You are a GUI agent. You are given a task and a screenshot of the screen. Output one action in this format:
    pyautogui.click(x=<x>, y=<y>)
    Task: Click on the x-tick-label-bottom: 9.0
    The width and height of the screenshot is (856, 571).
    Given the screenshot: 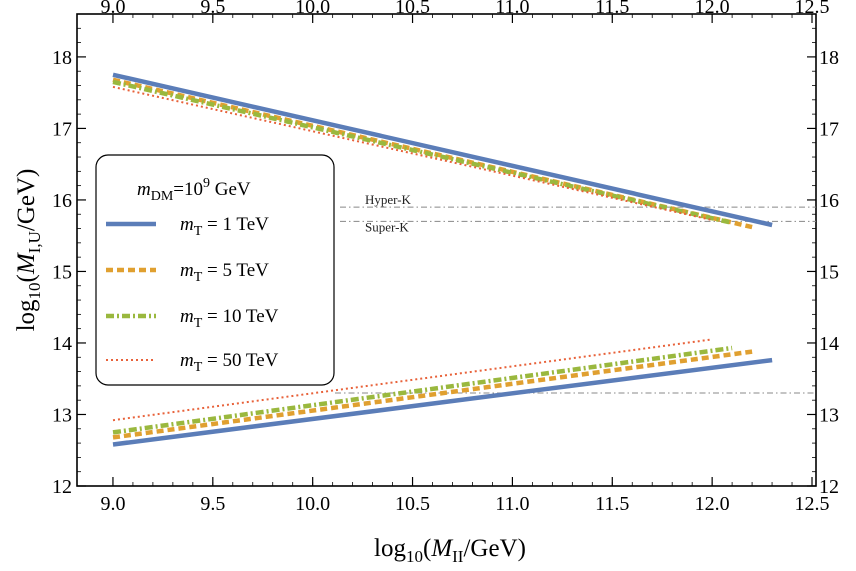 What is the action you would take?
    pyautogui.click(x=112, y=504)
    